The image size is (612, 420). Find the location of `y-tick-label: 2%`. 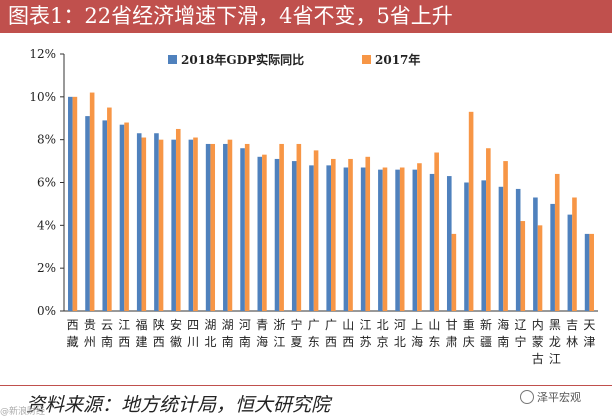

y-tick-label: 2% is located at coordinates (46, 268).